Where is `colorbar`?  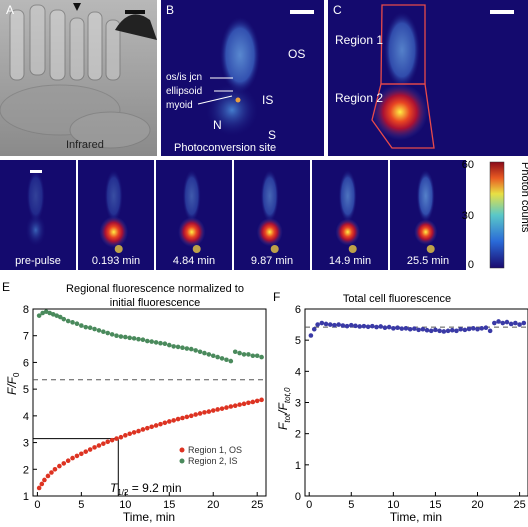
colorbar is located at coordinates (497, 215).